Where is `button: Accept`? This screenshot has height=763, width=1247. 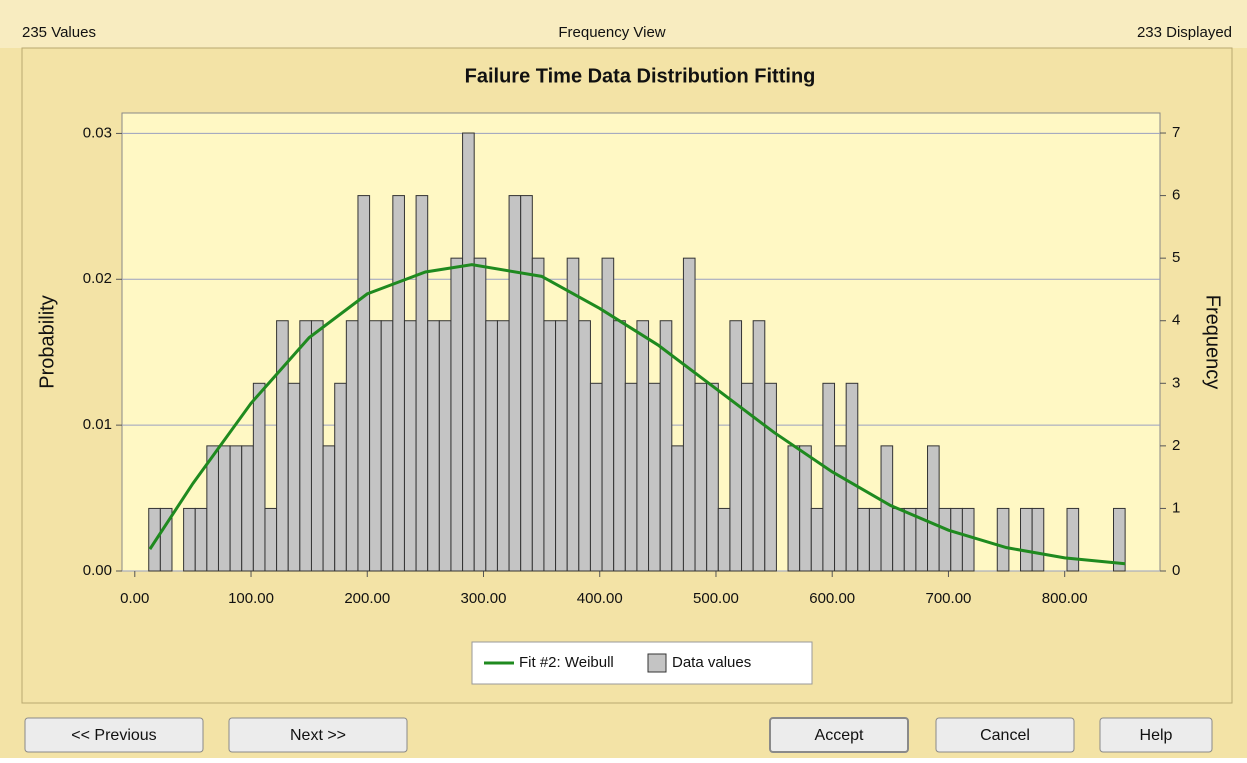 button: Accept is located at coordinates (839, 735).